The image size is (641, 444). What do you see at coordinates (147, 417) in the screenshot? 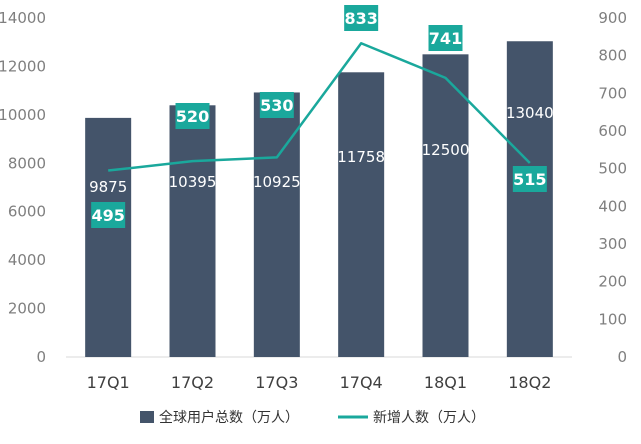
I see `legend-bar-swatch` at bounding box center [147, 417].